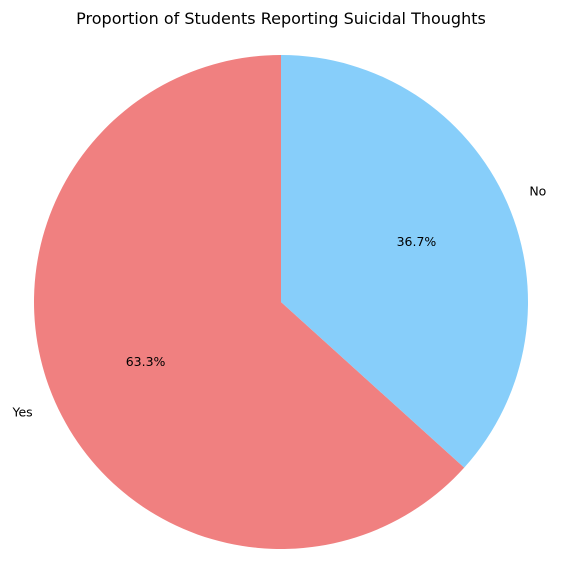  What do you see at coordinates (537, 191) in the screenshot?
I see `slice-label-no: No` at bounding box center [537, 191].